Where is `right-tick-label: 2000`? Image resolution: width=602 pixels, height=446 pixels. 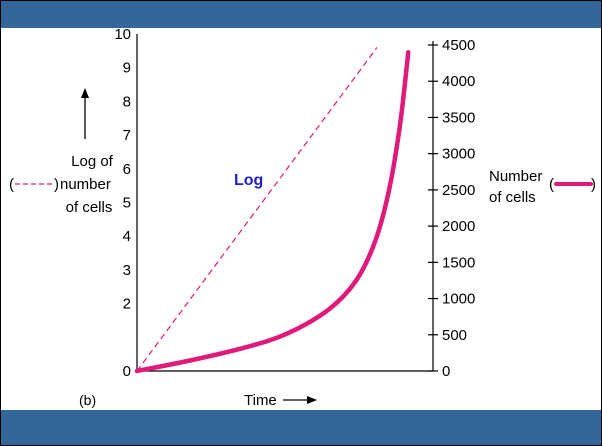
right-tick-label: 2000 is located at coordinates (458, 226).